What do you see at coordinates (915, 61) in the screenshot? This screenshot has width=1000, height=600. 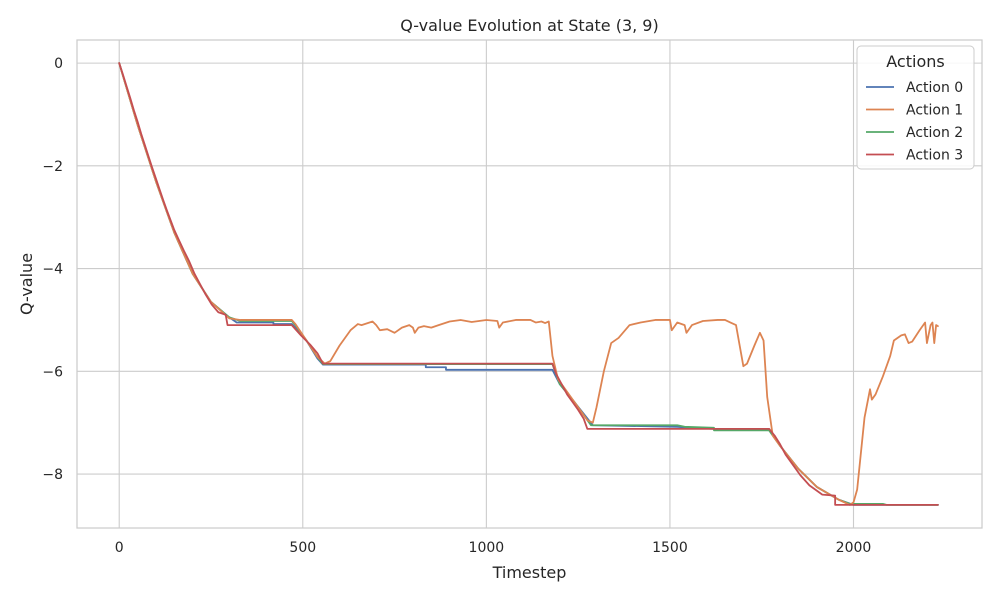 I see `legend-title: Actions` at bounding box center [915, 61].